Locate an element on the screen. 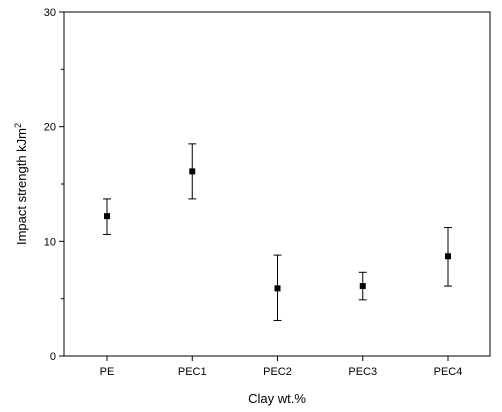 Image resolution: width=502 pixels, height=412 pixels. x-tick-label: PEC1 is located at coordinates (192, 372).